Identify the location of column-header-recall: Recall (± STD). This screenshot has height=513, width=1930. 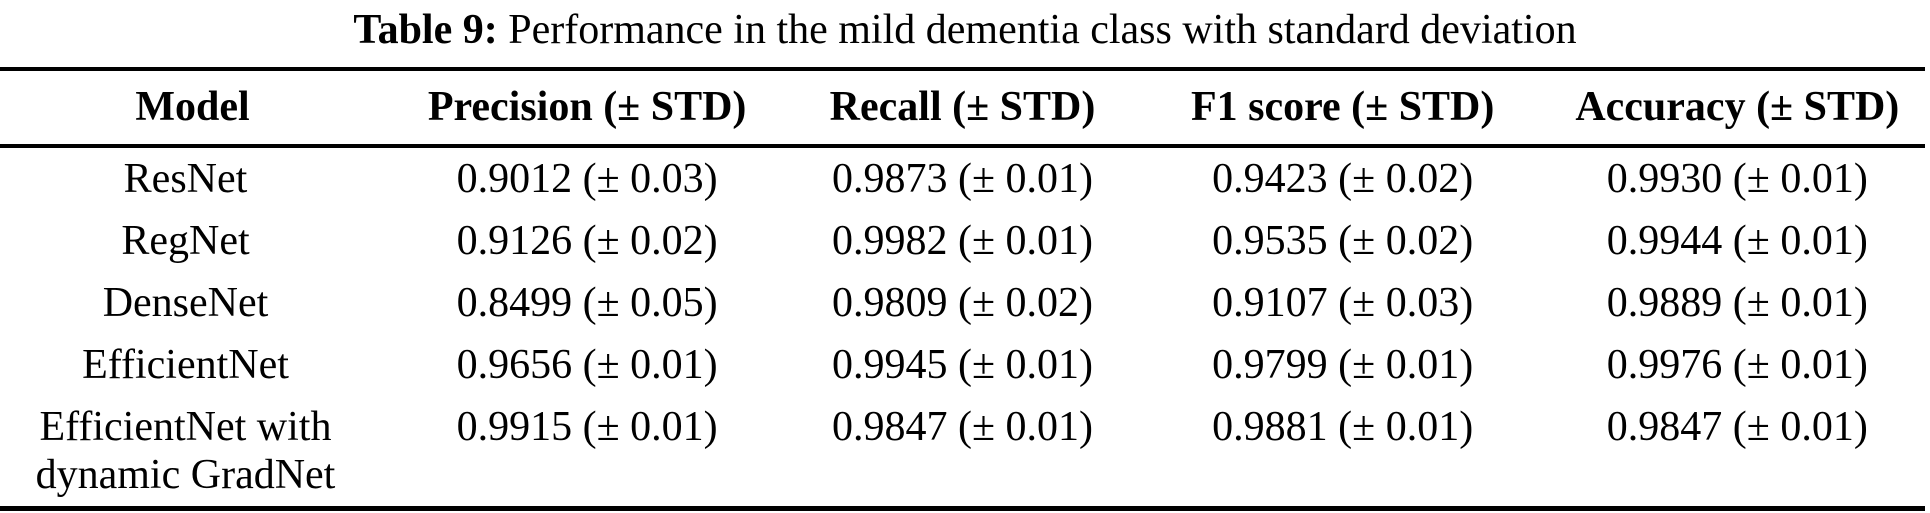
(962, 108).